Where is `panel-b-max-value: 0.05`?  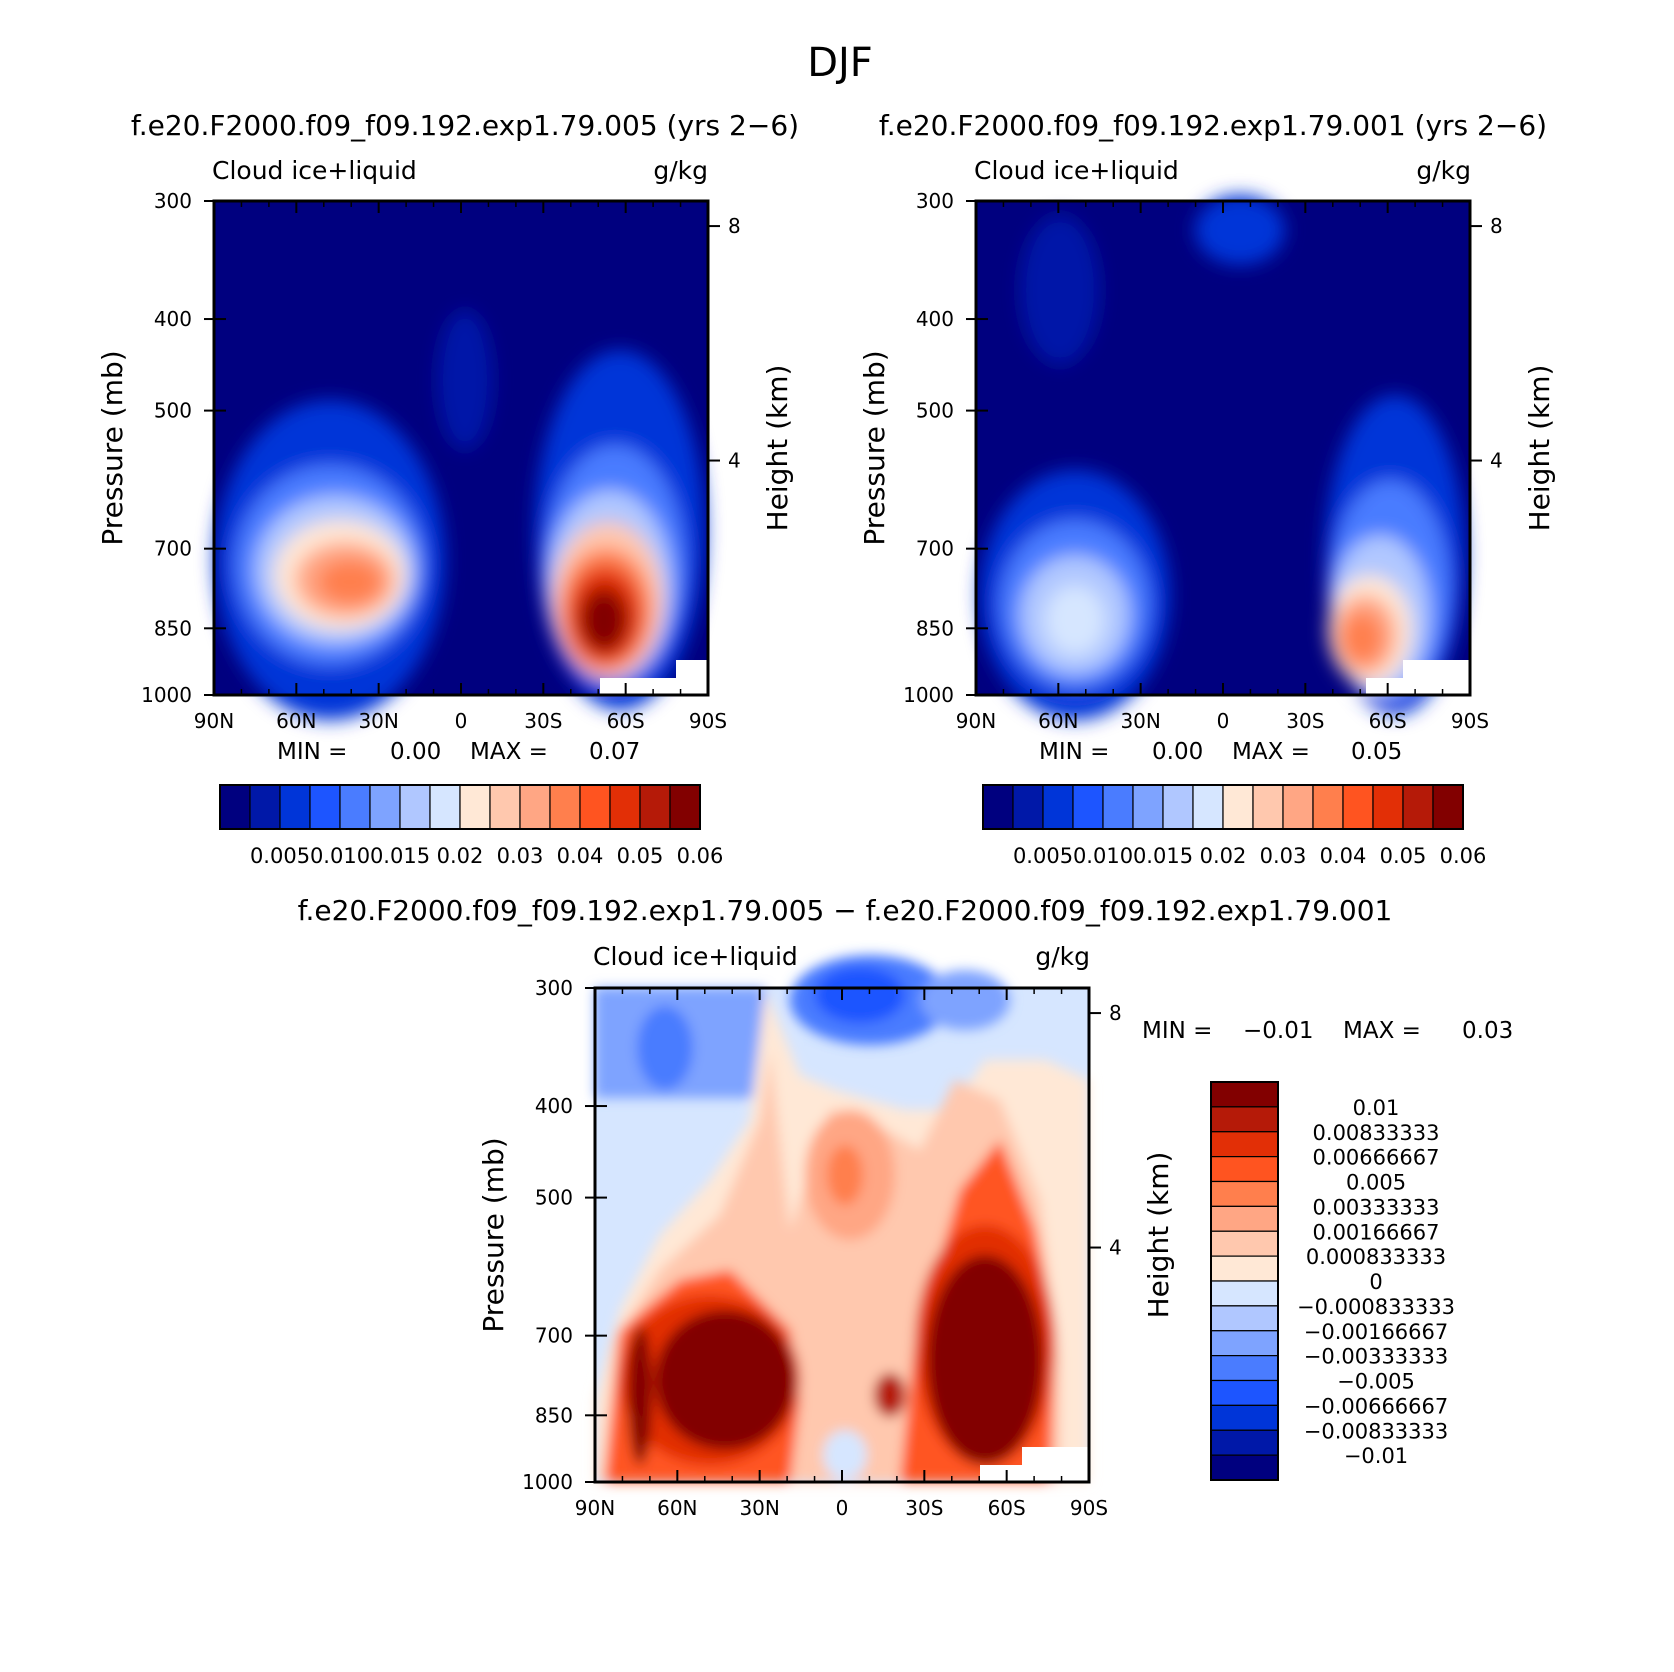
panel-b-max-value: 0.05 is located at coordinates (1376, 752).